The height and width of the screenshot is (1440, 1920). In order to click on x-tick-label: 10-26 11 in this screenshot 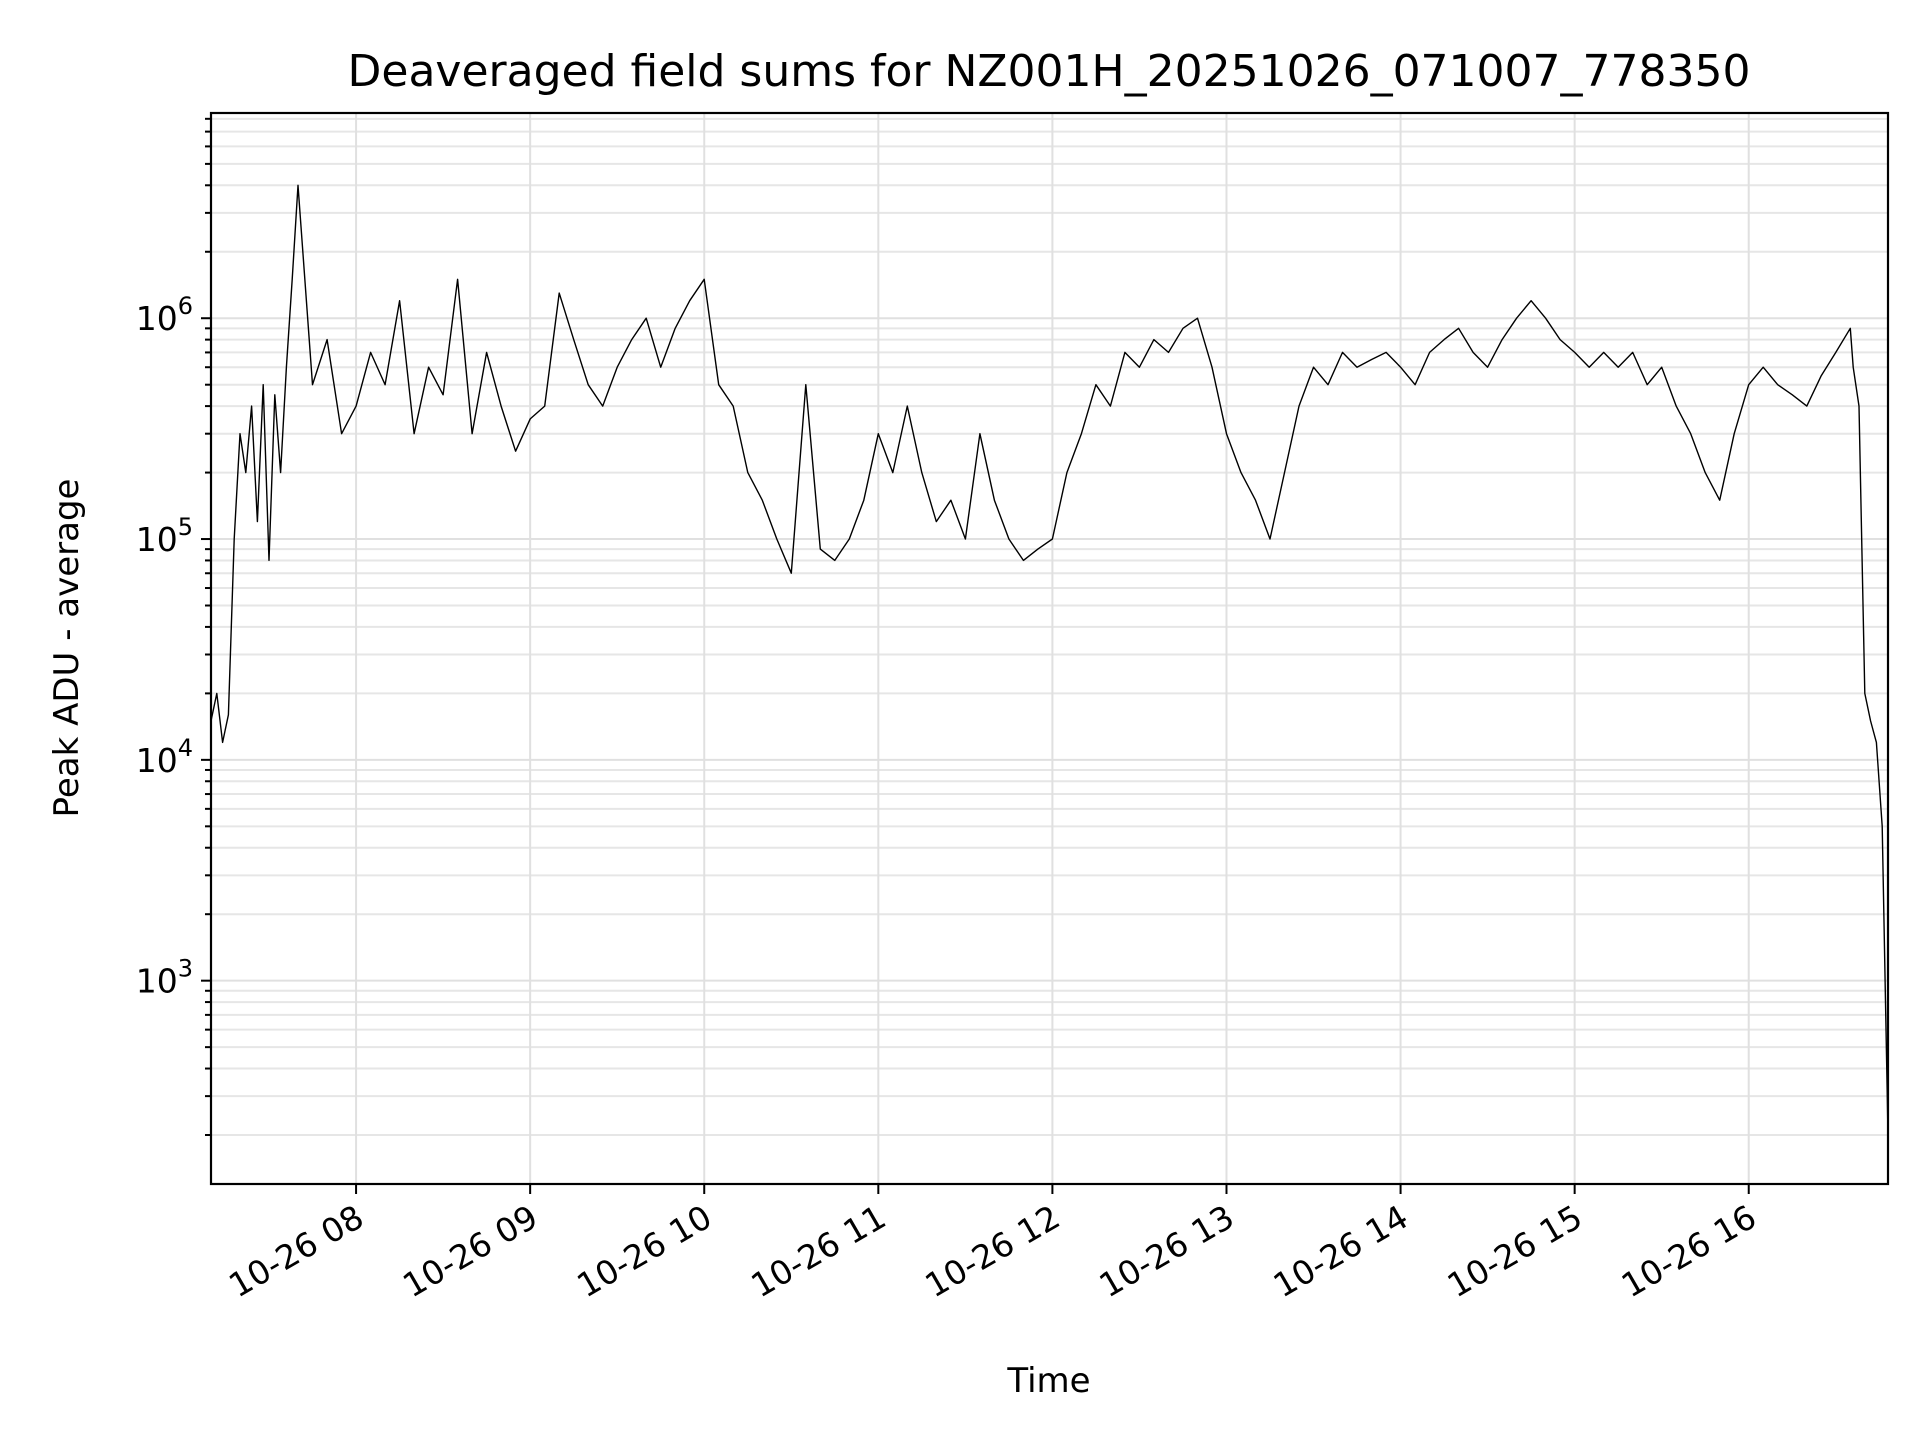, I will do `click(818, 1251)`.